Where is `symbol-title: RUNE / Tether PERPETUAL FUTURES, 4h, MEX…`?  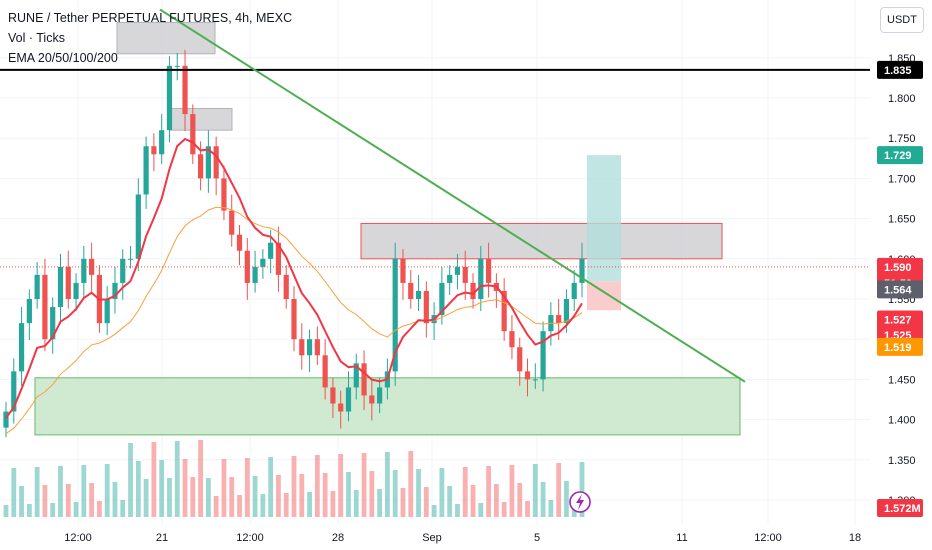 symbol-title: RUNE / Tether PERPETUAL FUTURES, 4h, MEX… is located at coordinates (150, 18).